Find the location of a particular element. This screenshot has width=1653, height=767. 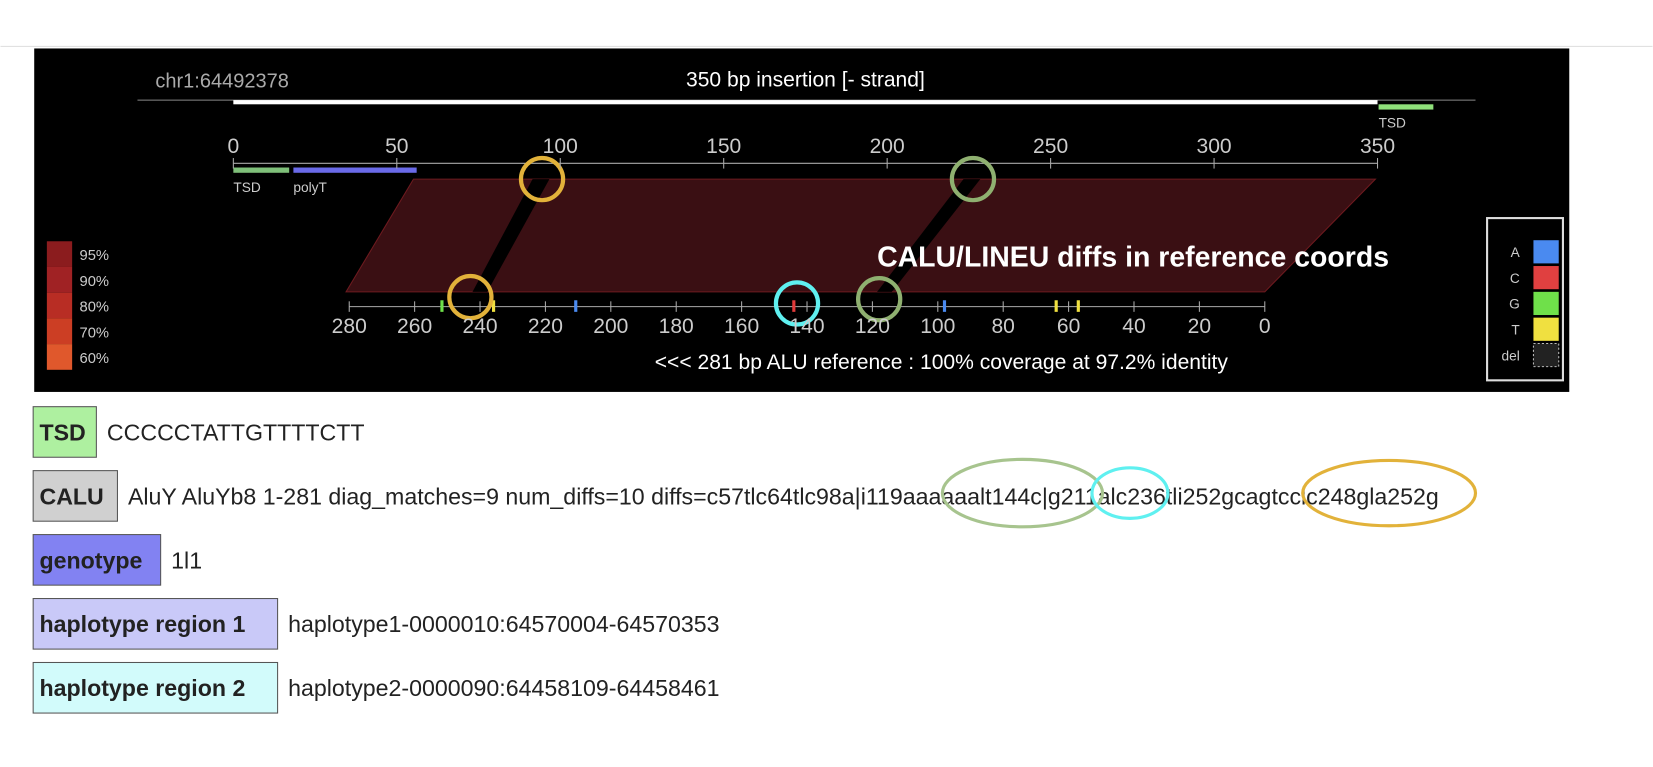

identity-label: 95% is located at coordinates (95, 256).